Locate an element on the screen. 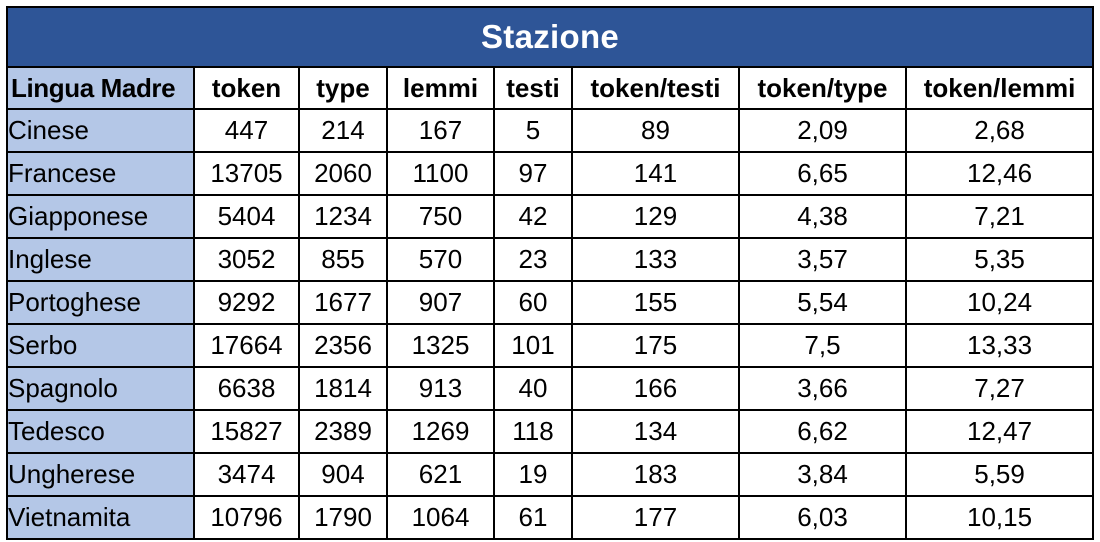 Image resolution: width=1100 pixels, height=542 pixels. cell-token-lemmi: 7,21 is located at coordinates (999, 216).